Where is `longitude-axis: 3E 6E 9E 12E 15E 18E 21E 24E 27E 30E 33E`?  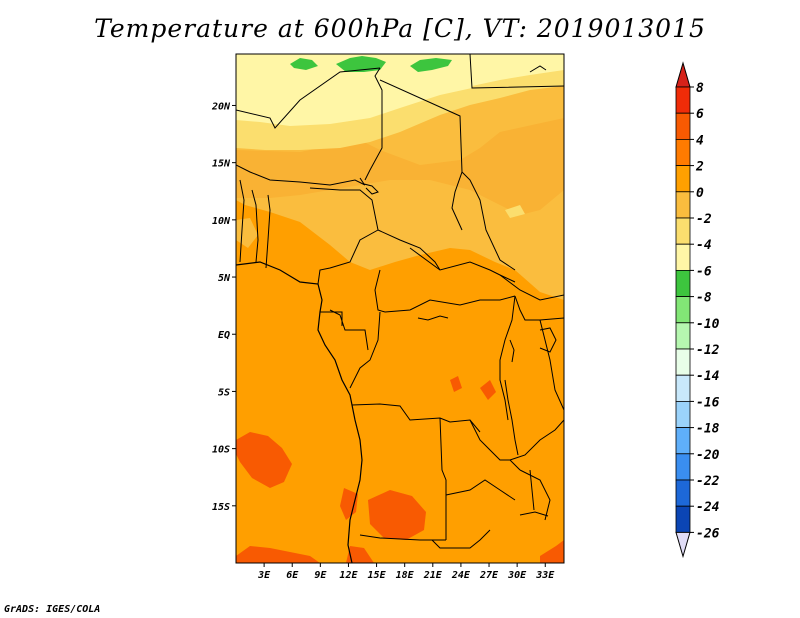 longitude-axis: 3E 6E 9E 12E 15E 18E 21E 24E 27E 30E 33E is located at coordinates (406, 572).